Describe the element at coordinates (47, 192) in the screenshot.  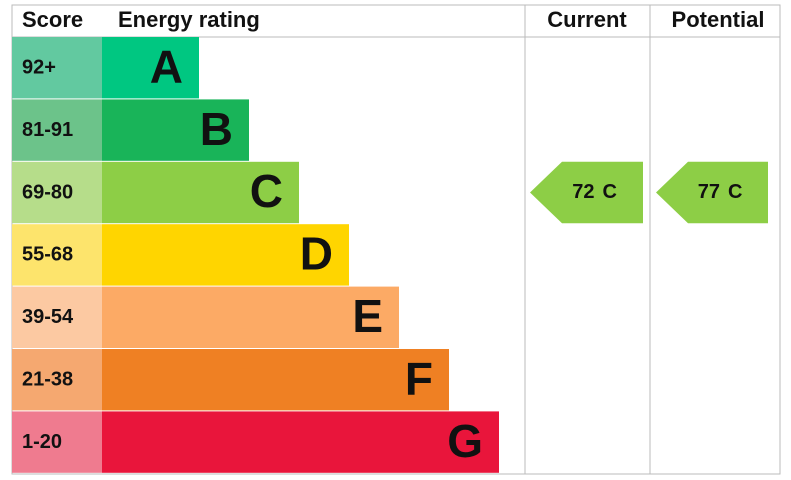
I see `score-label: 69-80` at that location.